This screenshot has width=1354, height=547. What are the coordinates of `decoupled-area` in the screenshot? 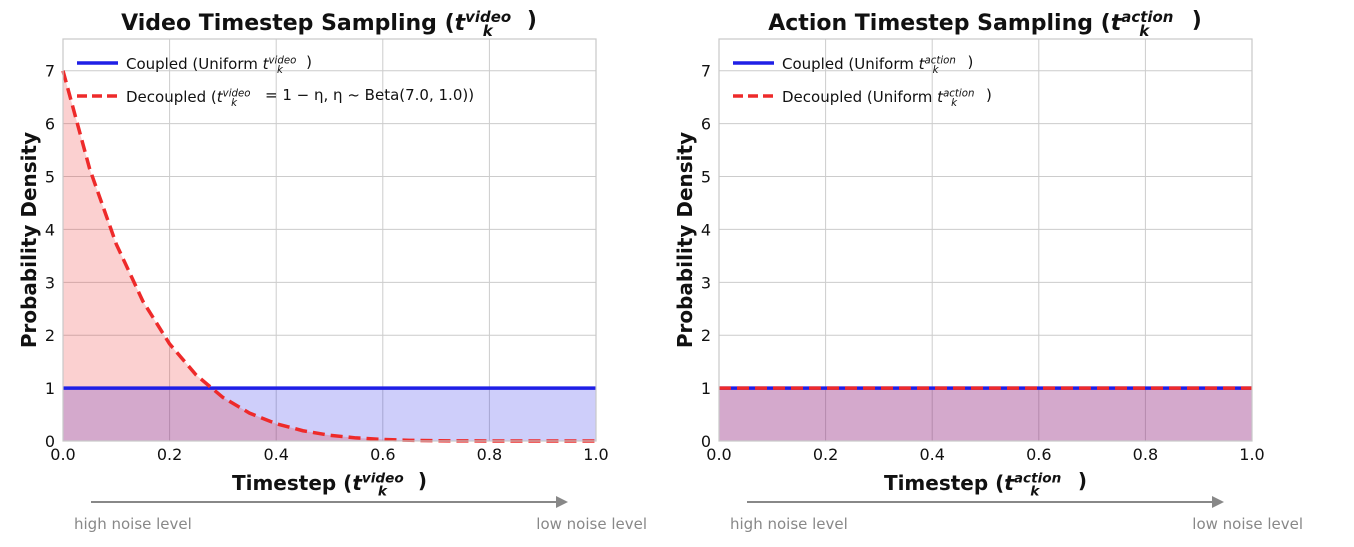 It's located at (985, 414).